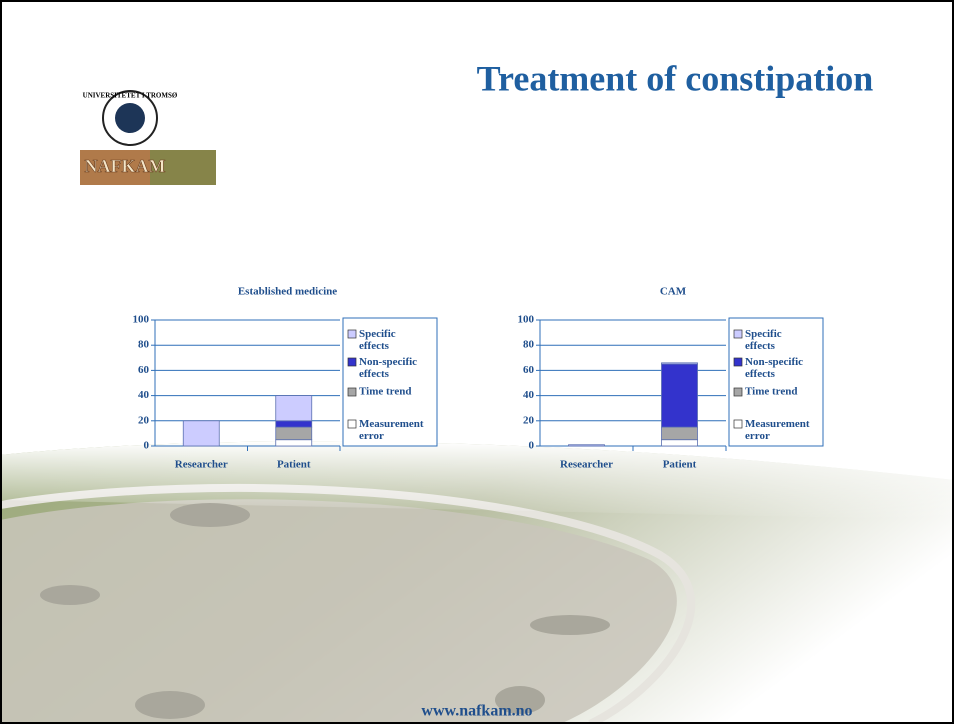  What do you see at coordinates (673, 292) in the screenshot?
I see `chart-title: CAM` at bounding box center [673, 292].